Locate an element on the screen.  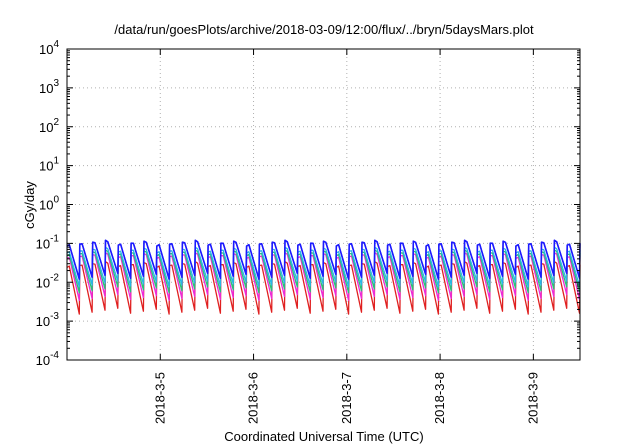
x-axis-label: Coordinated Universal Time (UTC) is located at coordinates (323, 436).